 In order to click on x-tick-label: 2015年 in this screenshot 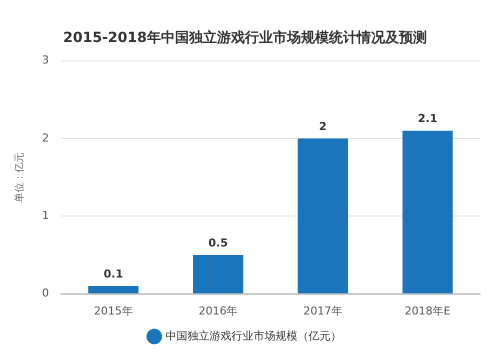, I will do `click(113, 311)`.